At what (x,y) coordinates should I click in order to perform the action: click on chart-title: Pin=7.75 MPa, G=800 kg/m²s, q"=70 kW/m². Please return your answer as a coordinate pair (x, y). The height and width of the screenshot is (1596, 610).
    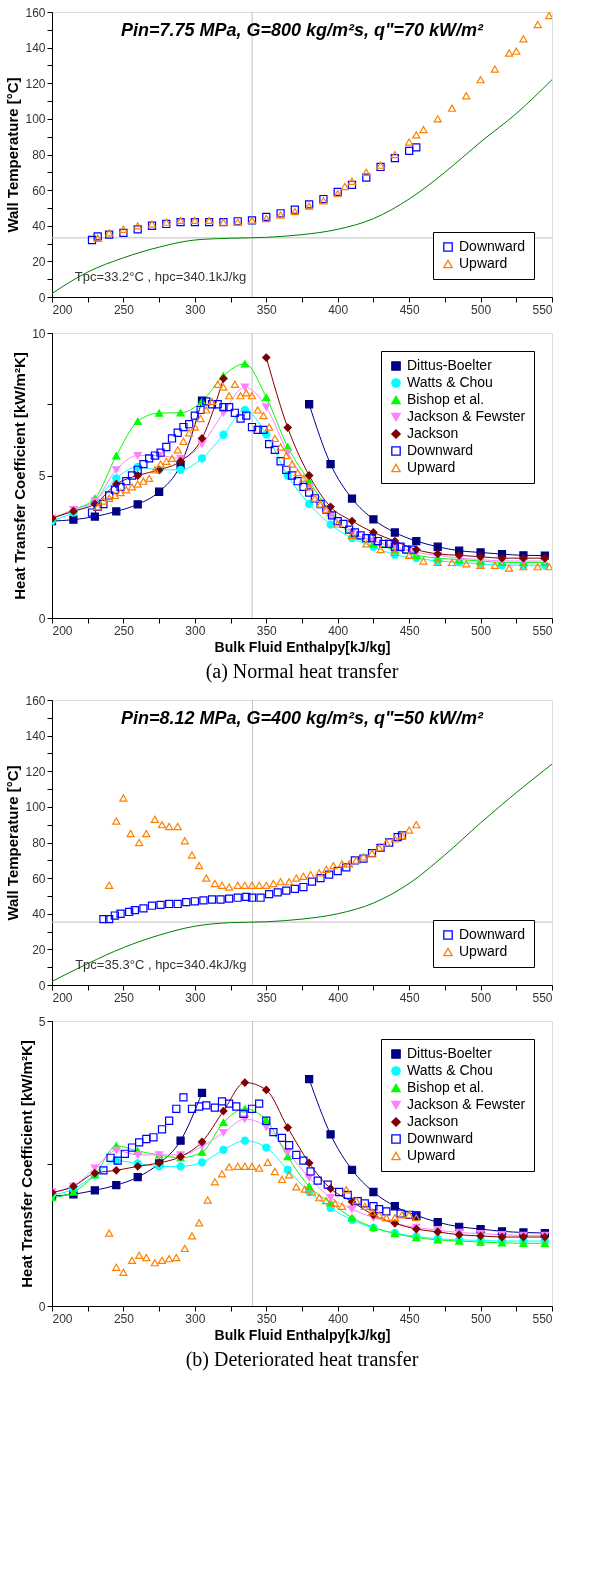
    Looking at the image, I should click on (302, 30).